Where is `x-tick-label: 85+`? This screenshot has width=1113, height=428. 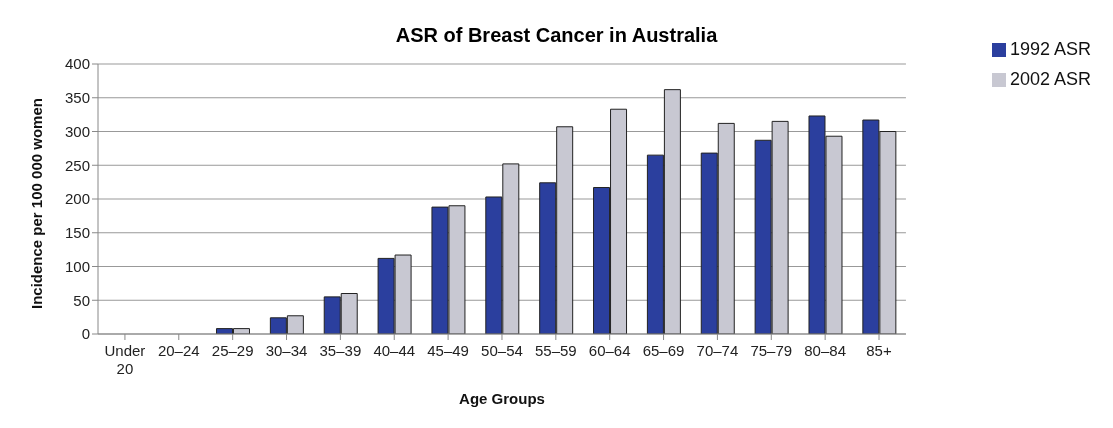 x-tick-label: 85+ is located at coordinates (879, 350).